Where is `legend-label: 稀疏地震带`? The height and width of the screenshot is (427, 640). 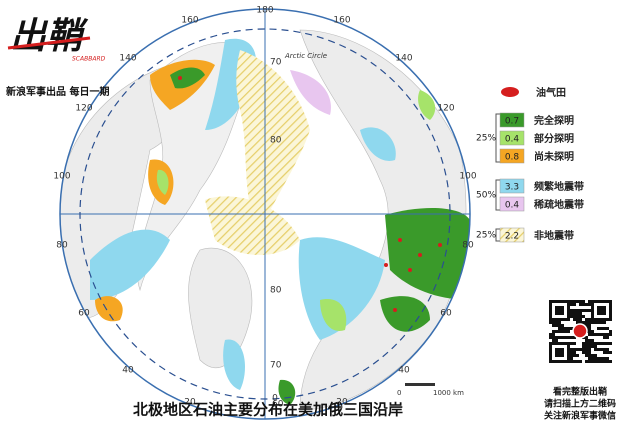 legend-label: 稀疏地震带 is located at coordinates (559, 204).